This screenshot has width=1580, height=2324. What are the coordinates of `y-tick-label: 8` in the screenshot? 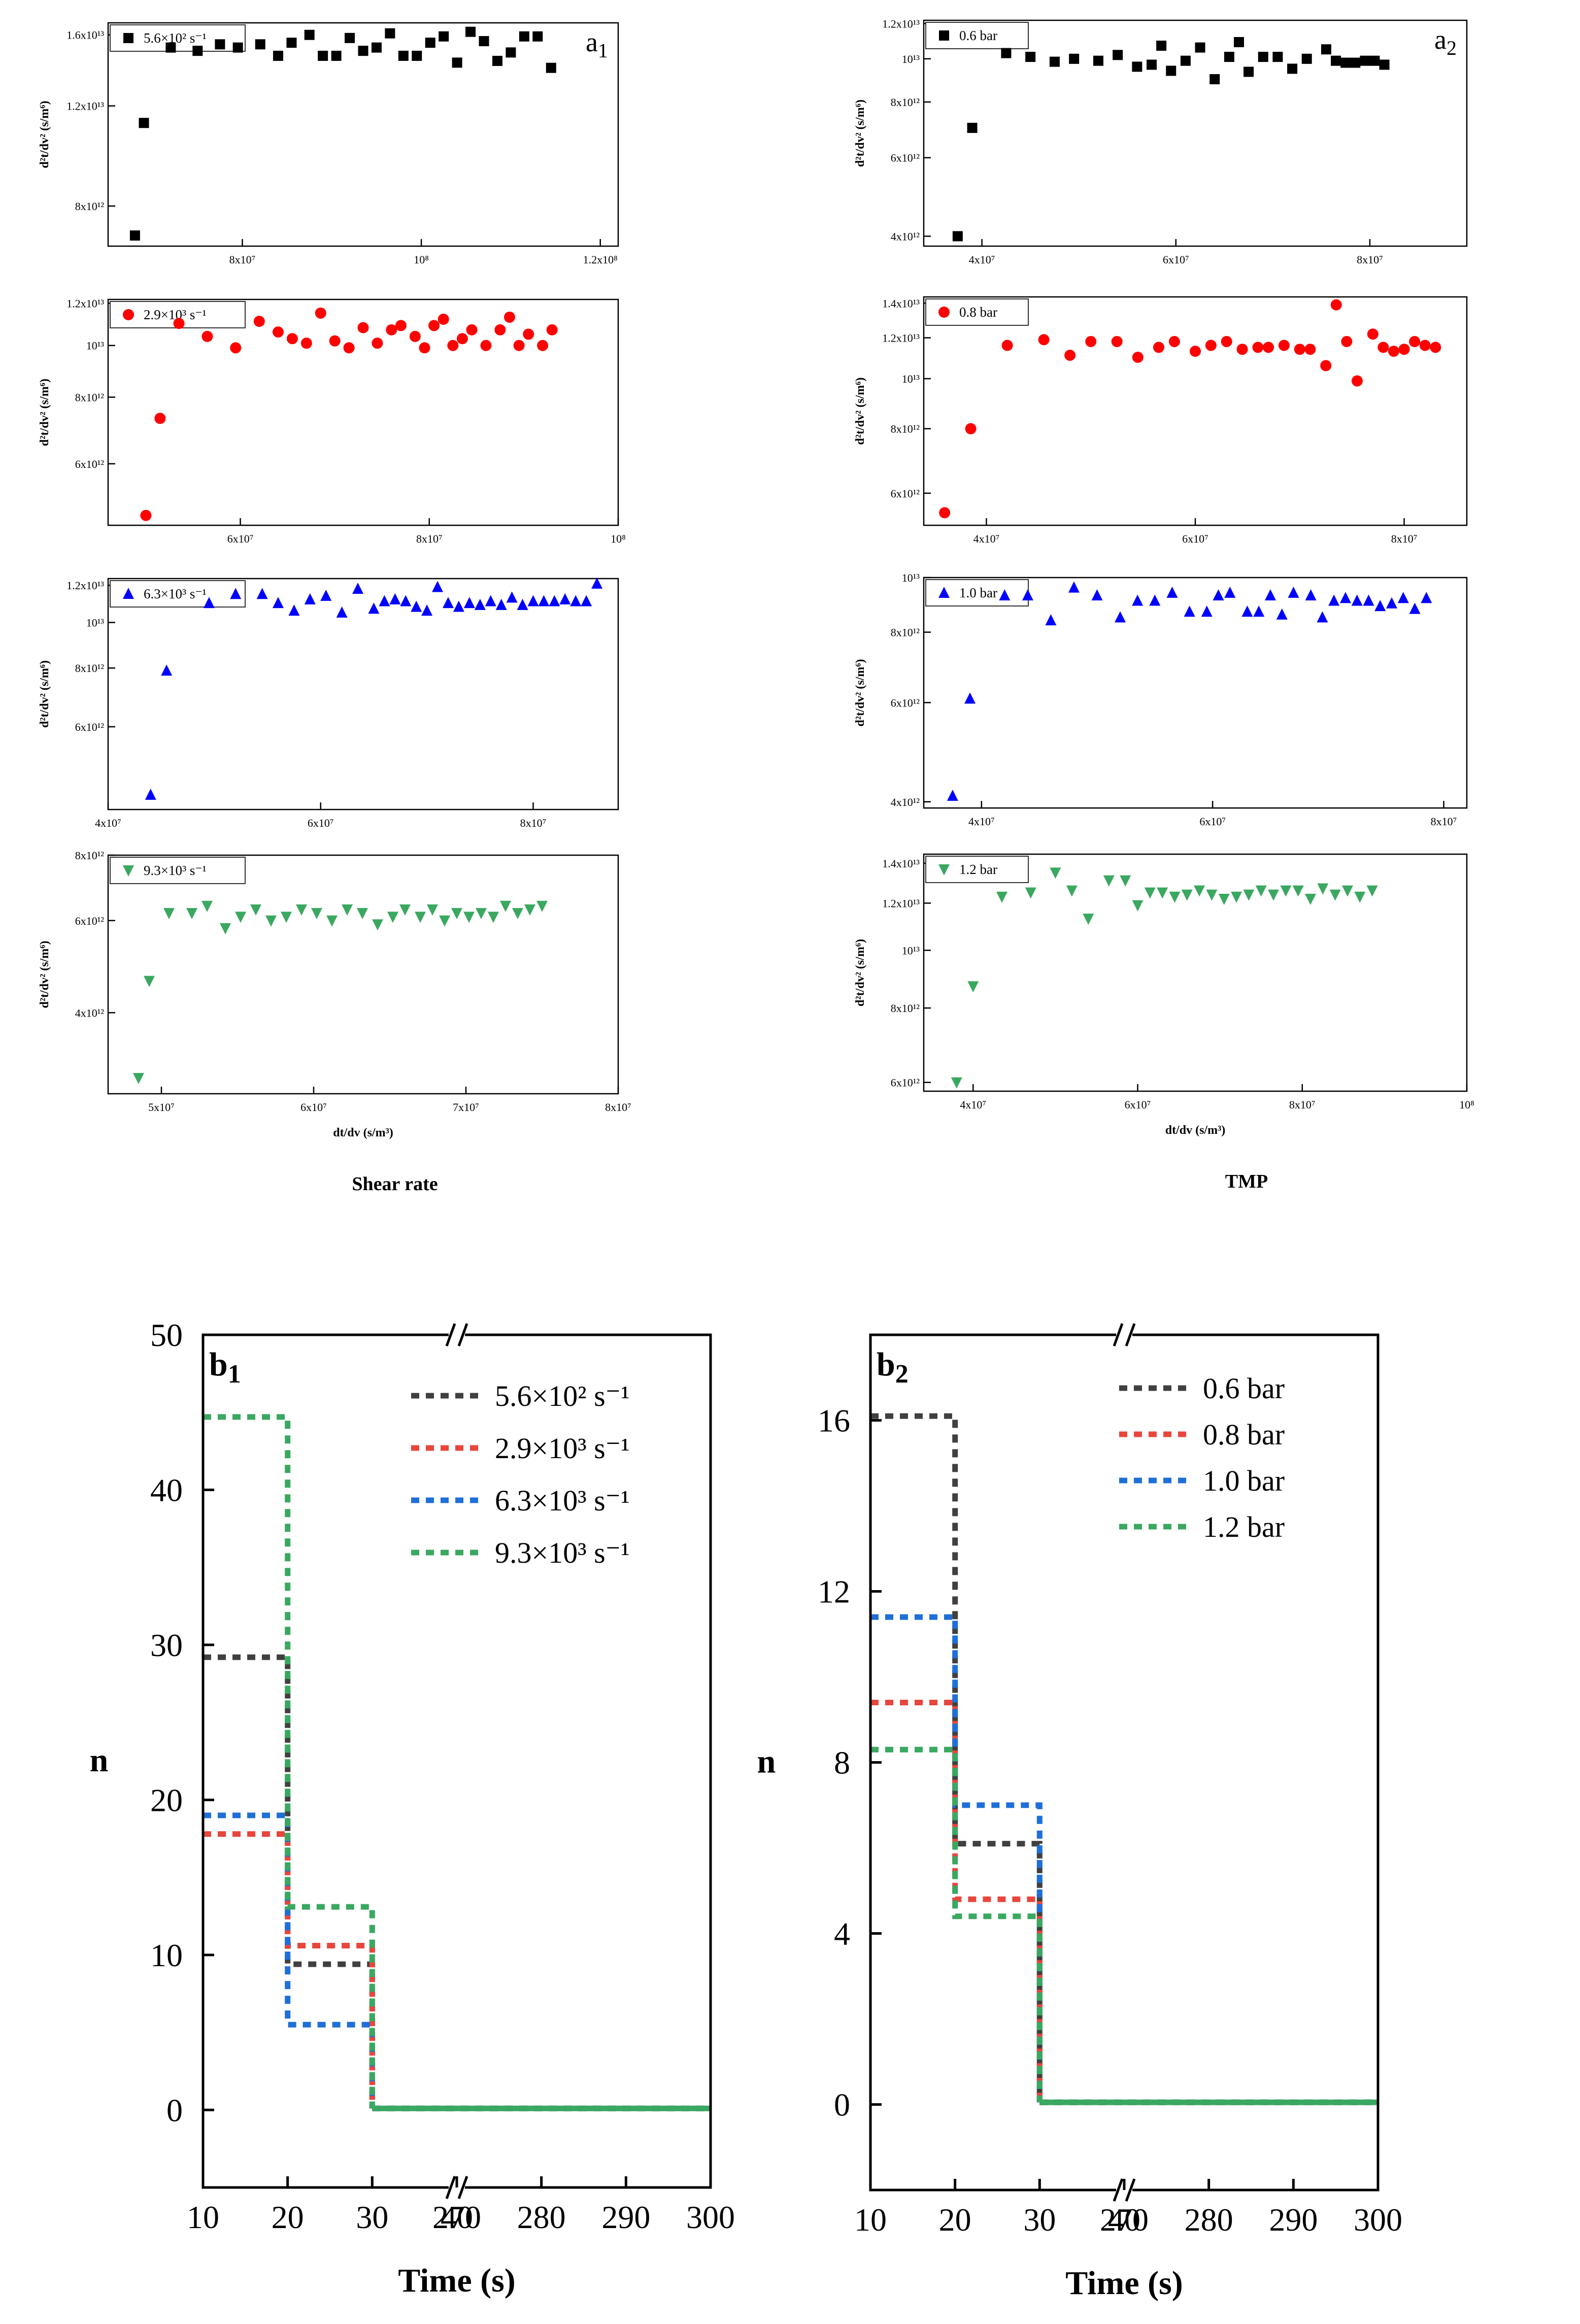 It's located at (842, 1763).